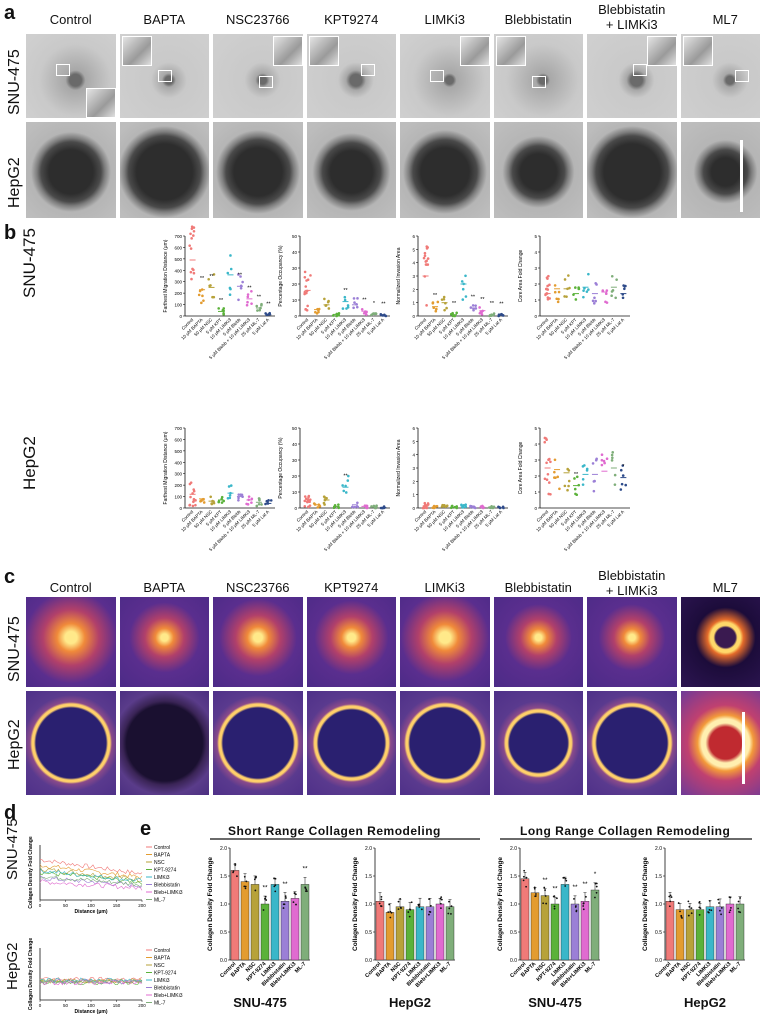 This screenshot has width=760, height=1020. What do you see at coordinates (259, 297) in the screenshot?
I see `b-sig: **` at bounding box center [259, 297].